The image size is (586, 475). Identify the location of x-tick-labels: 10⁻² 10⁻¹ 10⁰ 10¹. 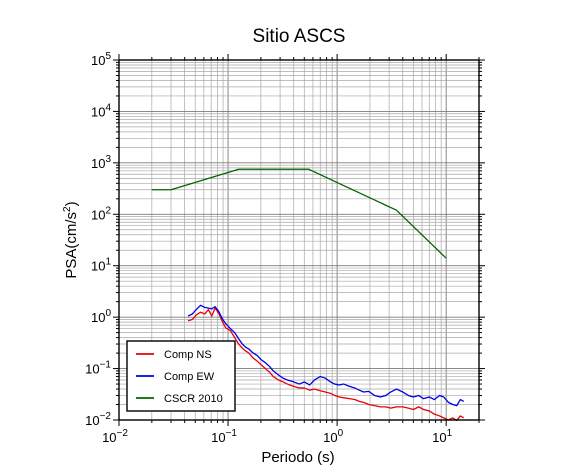
(277, 436).